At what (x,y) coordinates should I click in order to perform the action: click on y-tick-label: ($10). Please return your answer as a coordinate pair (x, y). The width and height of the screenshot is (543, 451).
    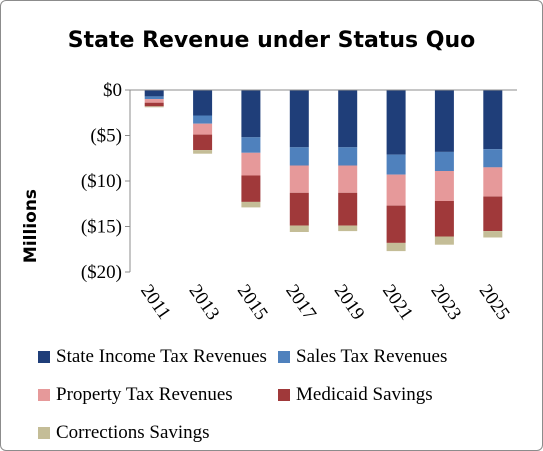
    Looking at the image, I should click on (101, 181).